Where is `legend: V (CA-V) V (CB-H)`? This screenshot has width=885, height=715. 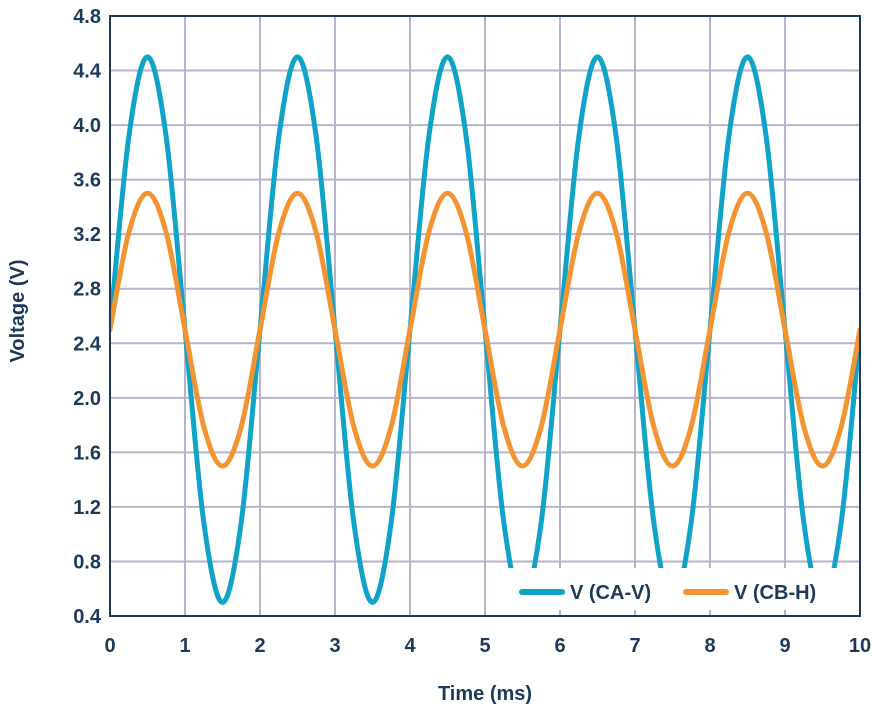
legend: V (CA-V) V (CB-H) is located at coordinates (667, 593).